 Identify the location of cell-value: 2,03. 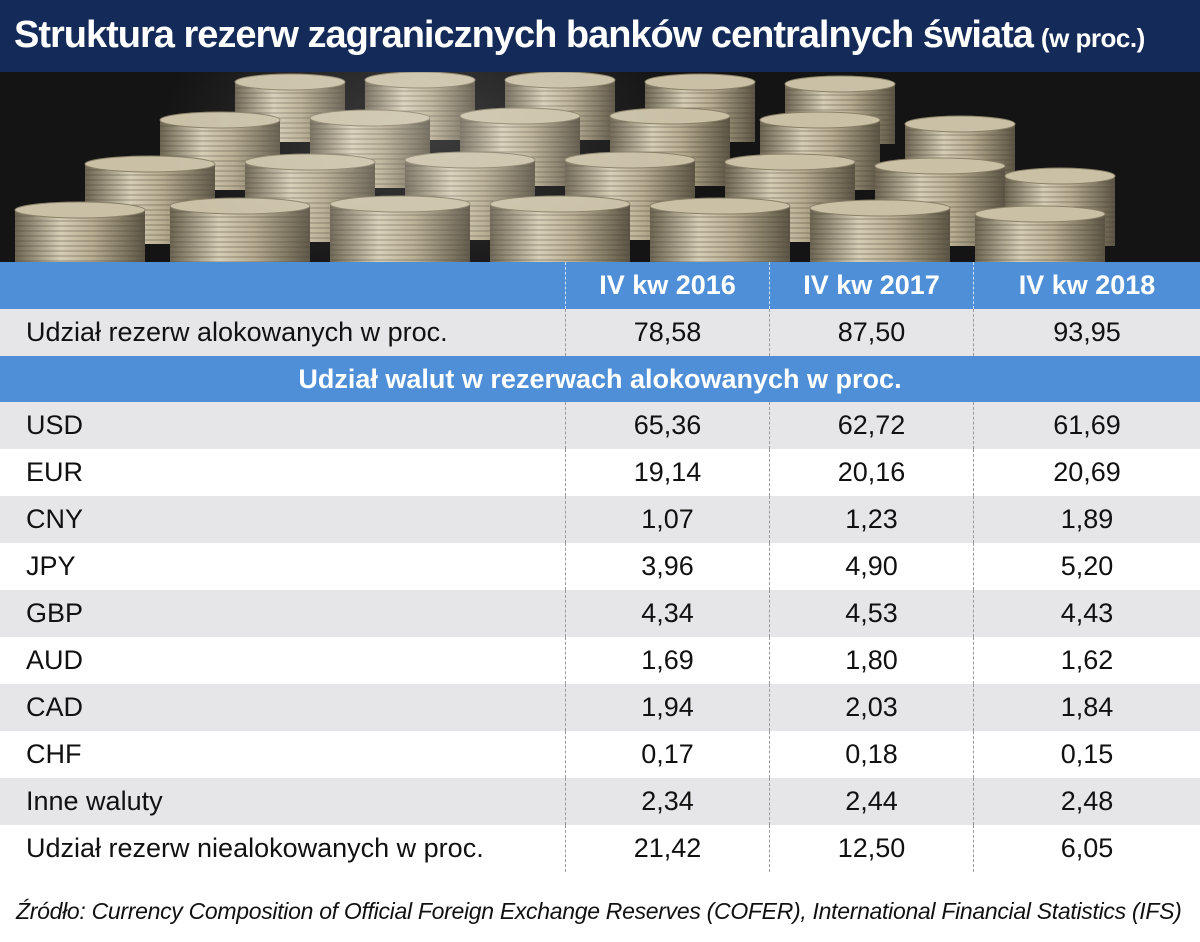
(871, 707).